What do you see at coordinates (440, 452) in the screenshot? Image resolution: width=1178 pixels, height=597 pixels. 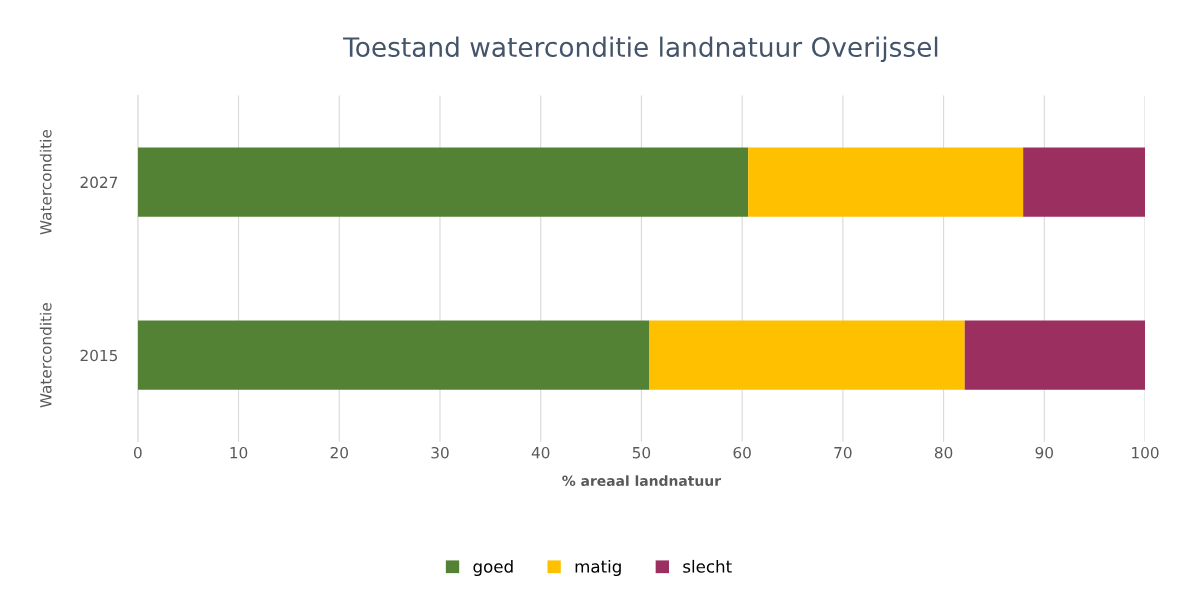 I see `x-tick-label: 30` at bounding box center [440, 452].